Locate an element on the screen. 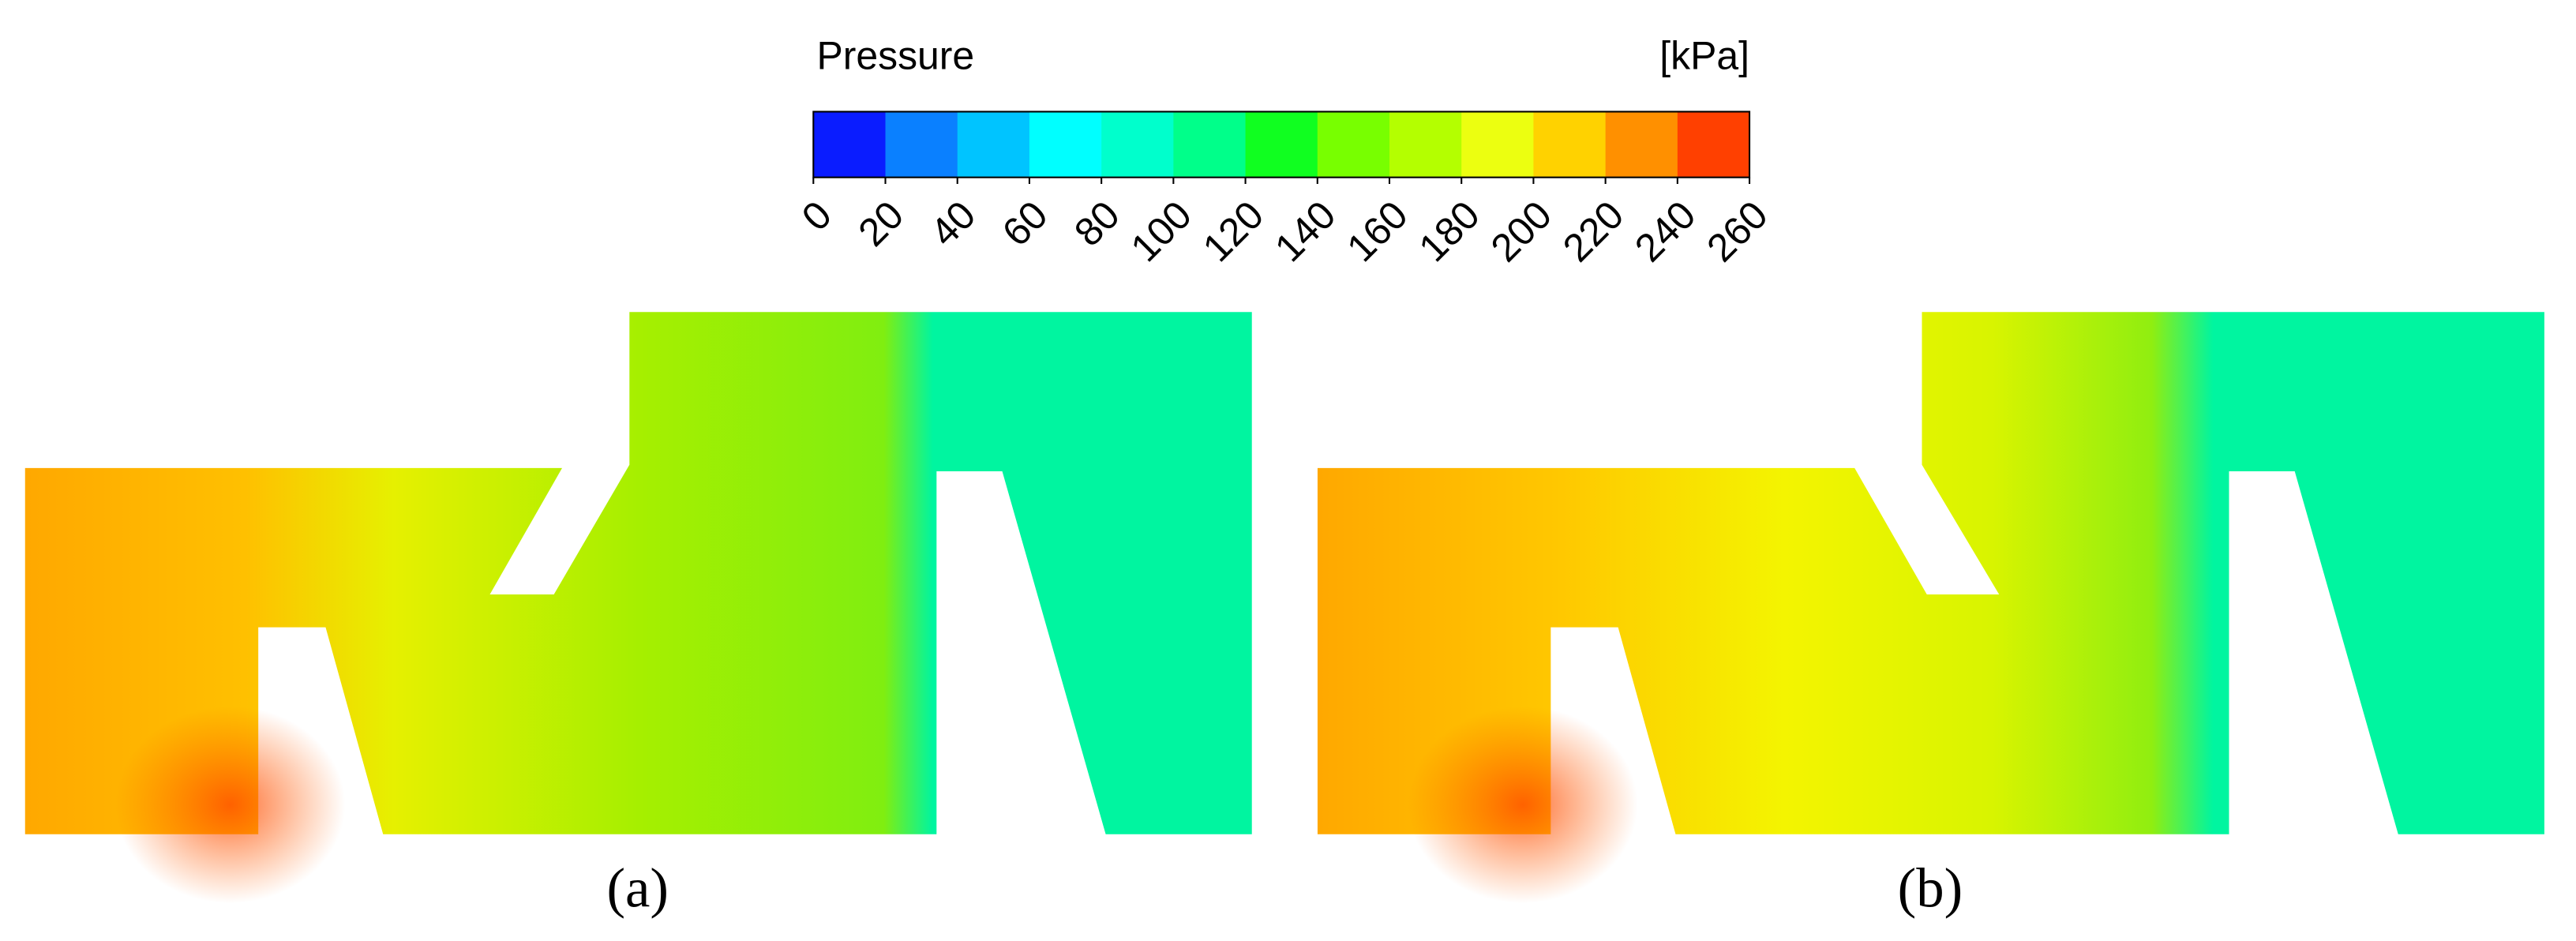 This screenshot has width=2576, height=941. tick-label: 160 is located at coordinates (1376, 231).